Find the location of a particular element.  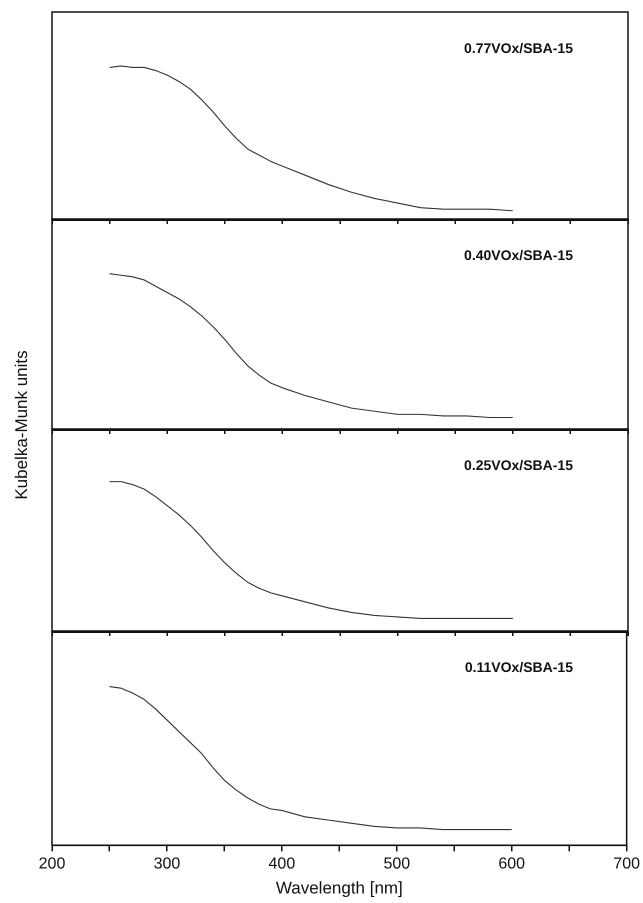

text: 0.11VOx/SBA-15 is located at coordinates (519, 666).